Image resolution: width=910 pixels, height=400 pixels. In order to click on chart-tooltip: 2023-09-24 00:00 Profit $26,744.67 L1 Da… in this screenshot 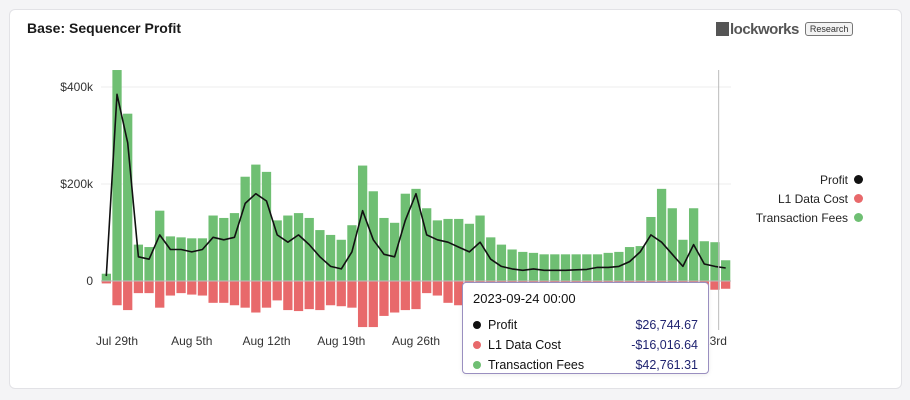, I will do `click(585, 328)`.